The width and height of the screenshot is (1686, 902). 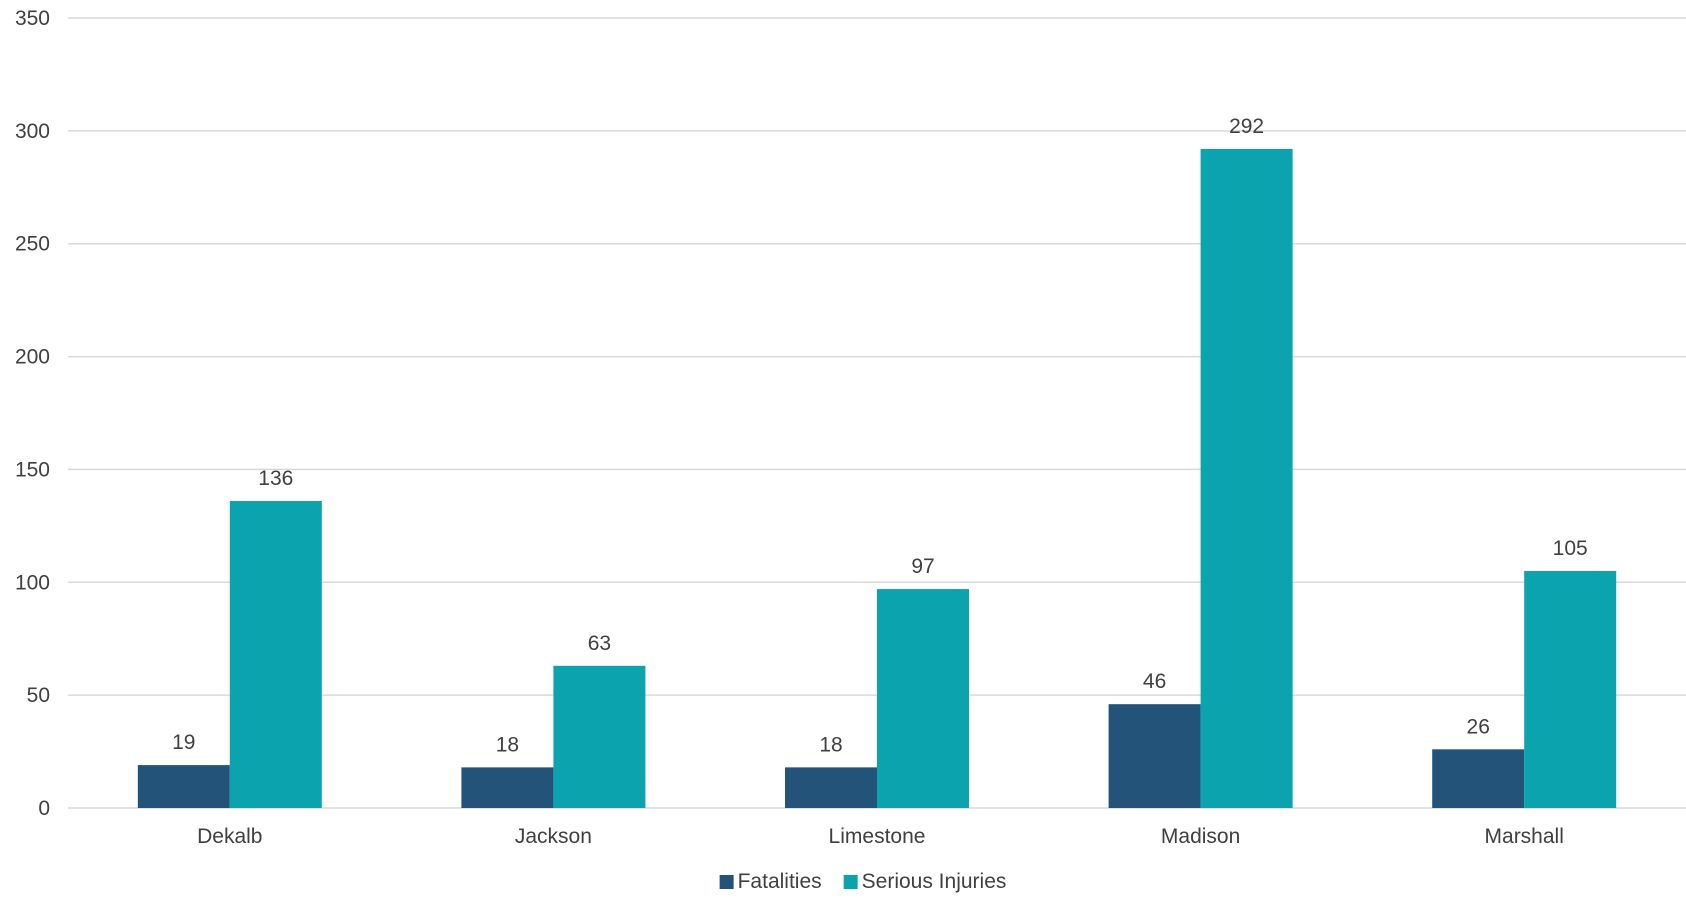 I want to click on bar-serious-injuries-madison, so click(x=1246, y=478).